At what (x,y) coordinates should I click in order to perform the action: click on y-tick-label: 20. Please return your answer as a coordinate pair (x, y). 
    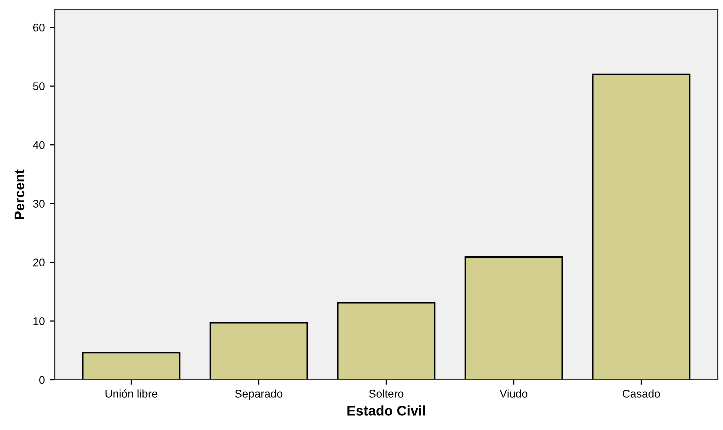
    Looking at the image, I should click on (39, 262).